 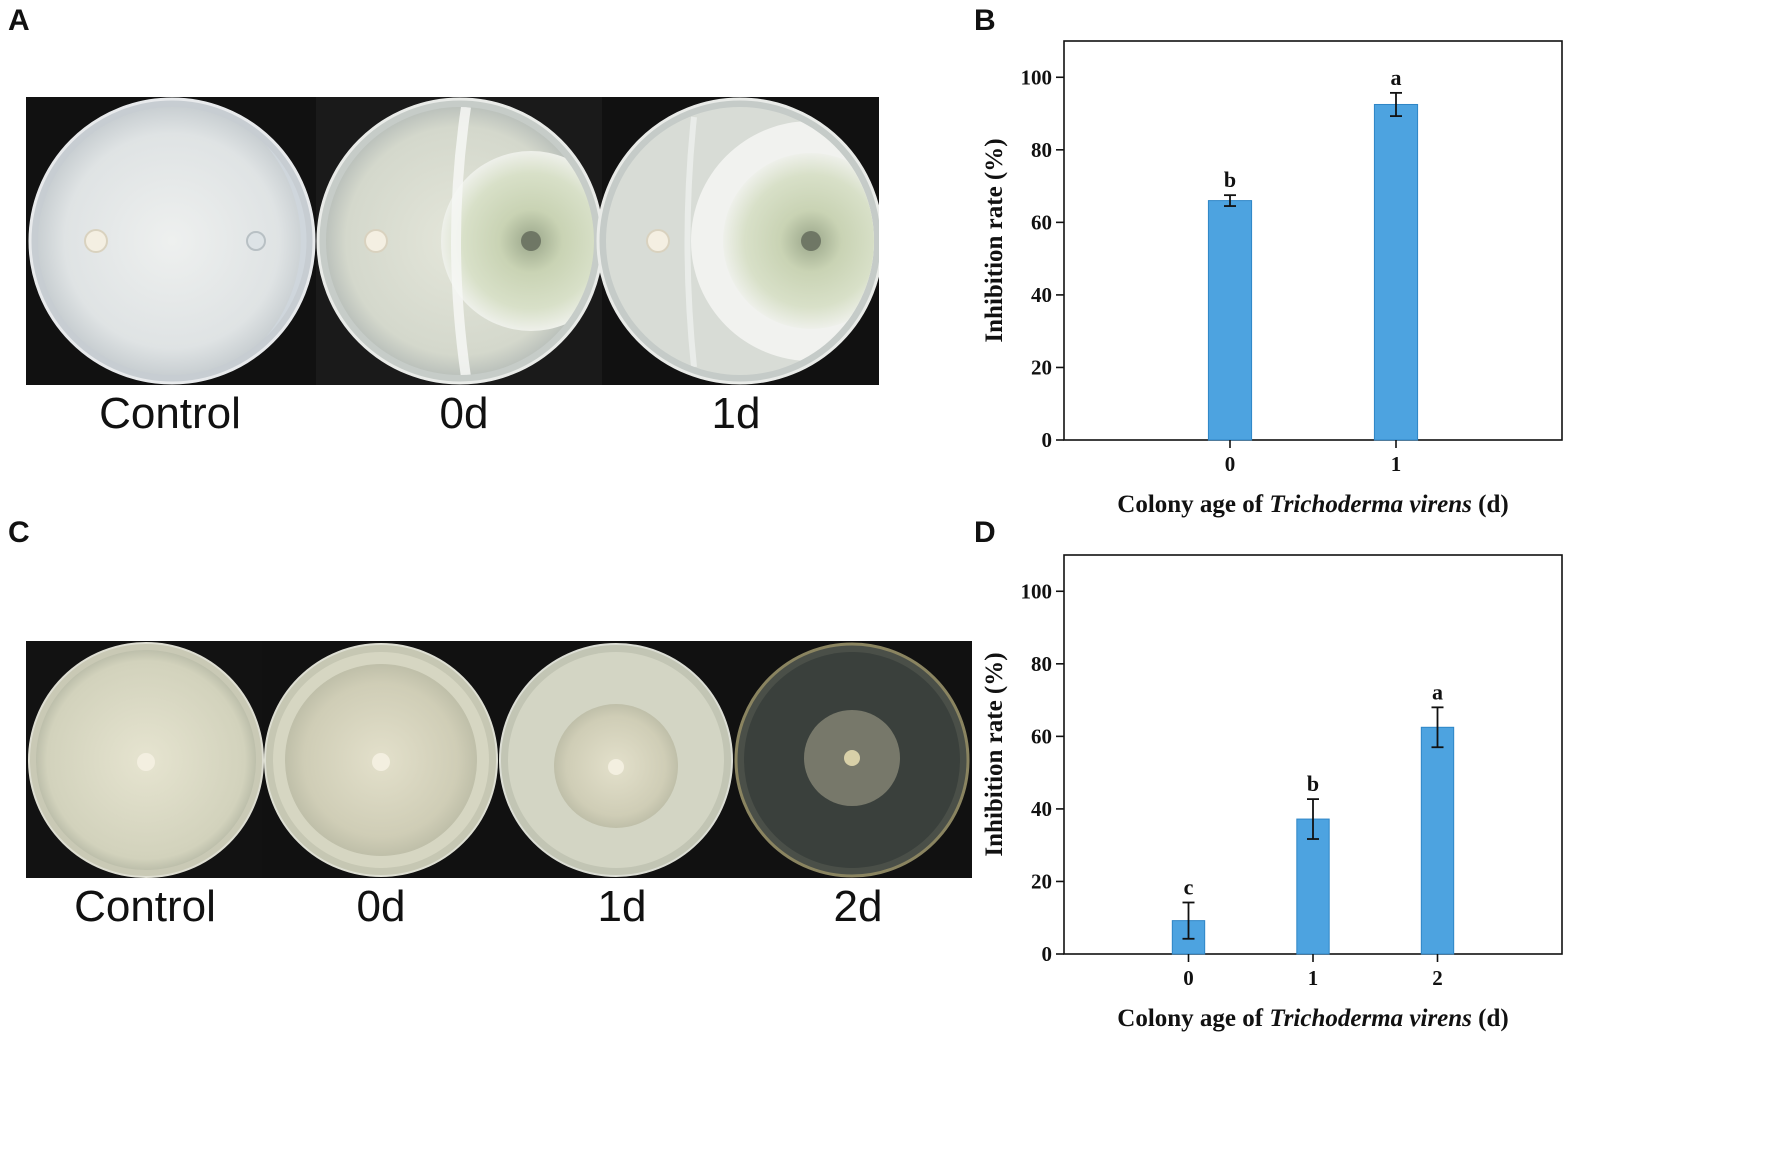 What do you see at coordinates (1188, 978) in the screenshot?
I see `x-tick-label-d: 0` at bounding box center [1188, 978].